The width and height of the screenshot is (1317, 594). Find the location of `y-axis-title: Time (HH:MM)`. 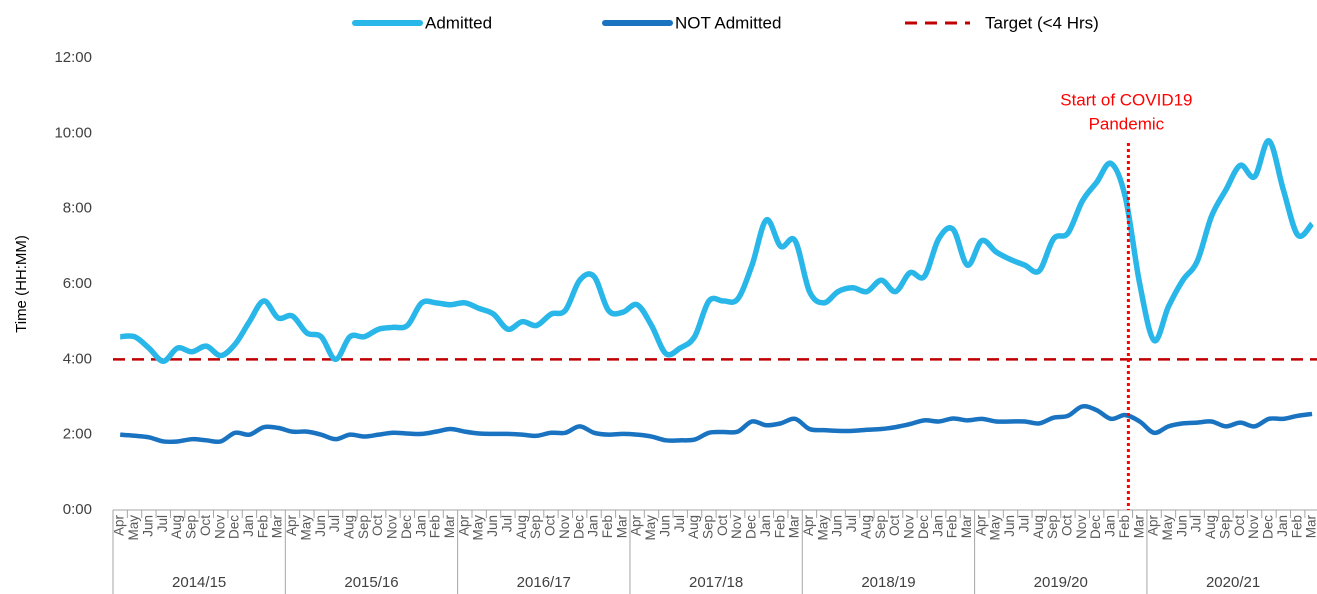

y-axis-title: Time (HH:MM) is located at coordinates (21, 284).